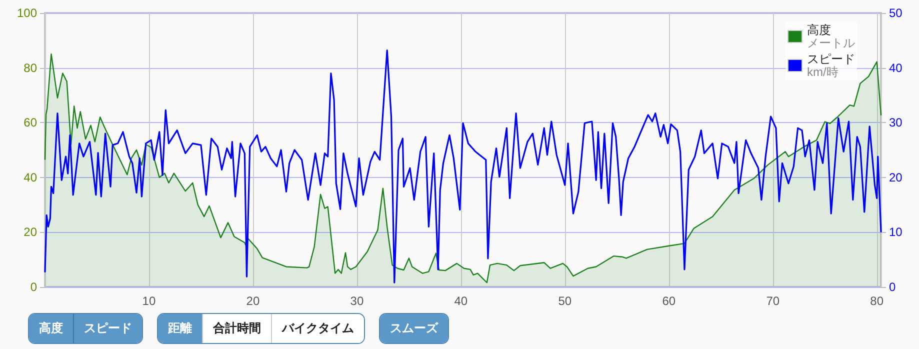 Image resolution: width=919 pixels, height=349 pixels. What do you see at coordinates (831, 59) in the screenshot?
I see `legend-label: スピード` at bounding box center [831, 59].